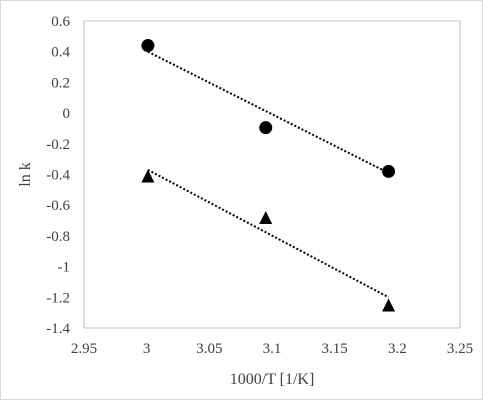 This screenshot has height=400, width=483. I want to click on x-tick-label: 3.1, so click(272, 349).